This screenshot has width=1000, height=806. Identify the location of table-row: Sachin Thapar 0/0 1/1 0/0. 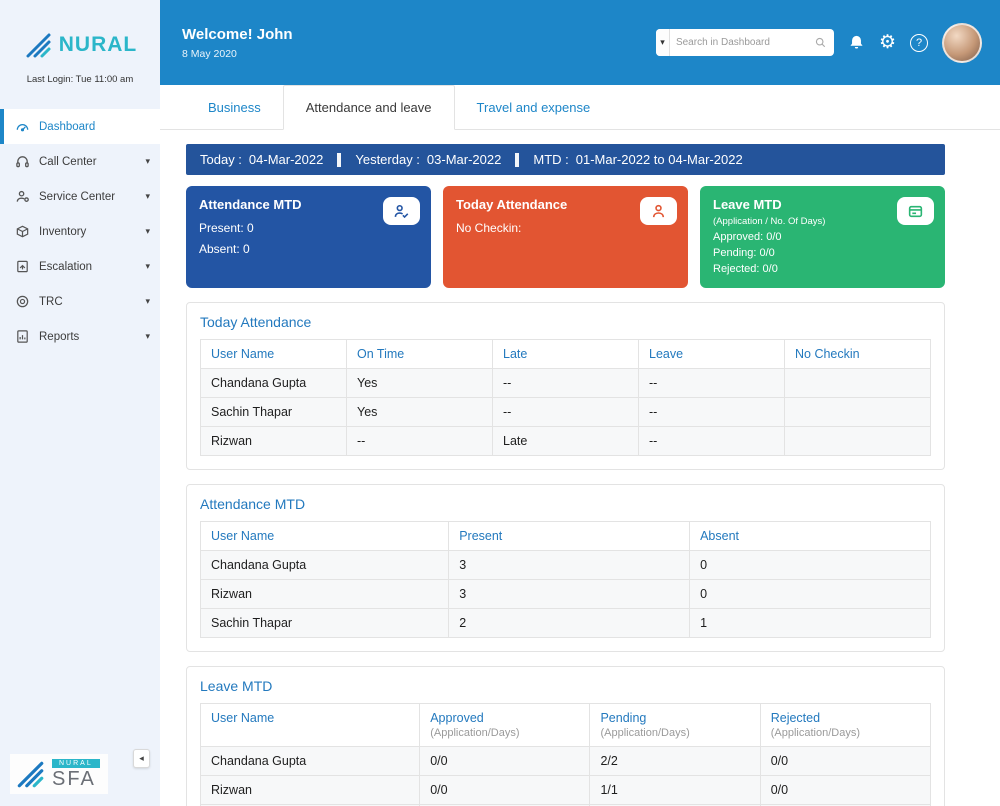
(565, 805).